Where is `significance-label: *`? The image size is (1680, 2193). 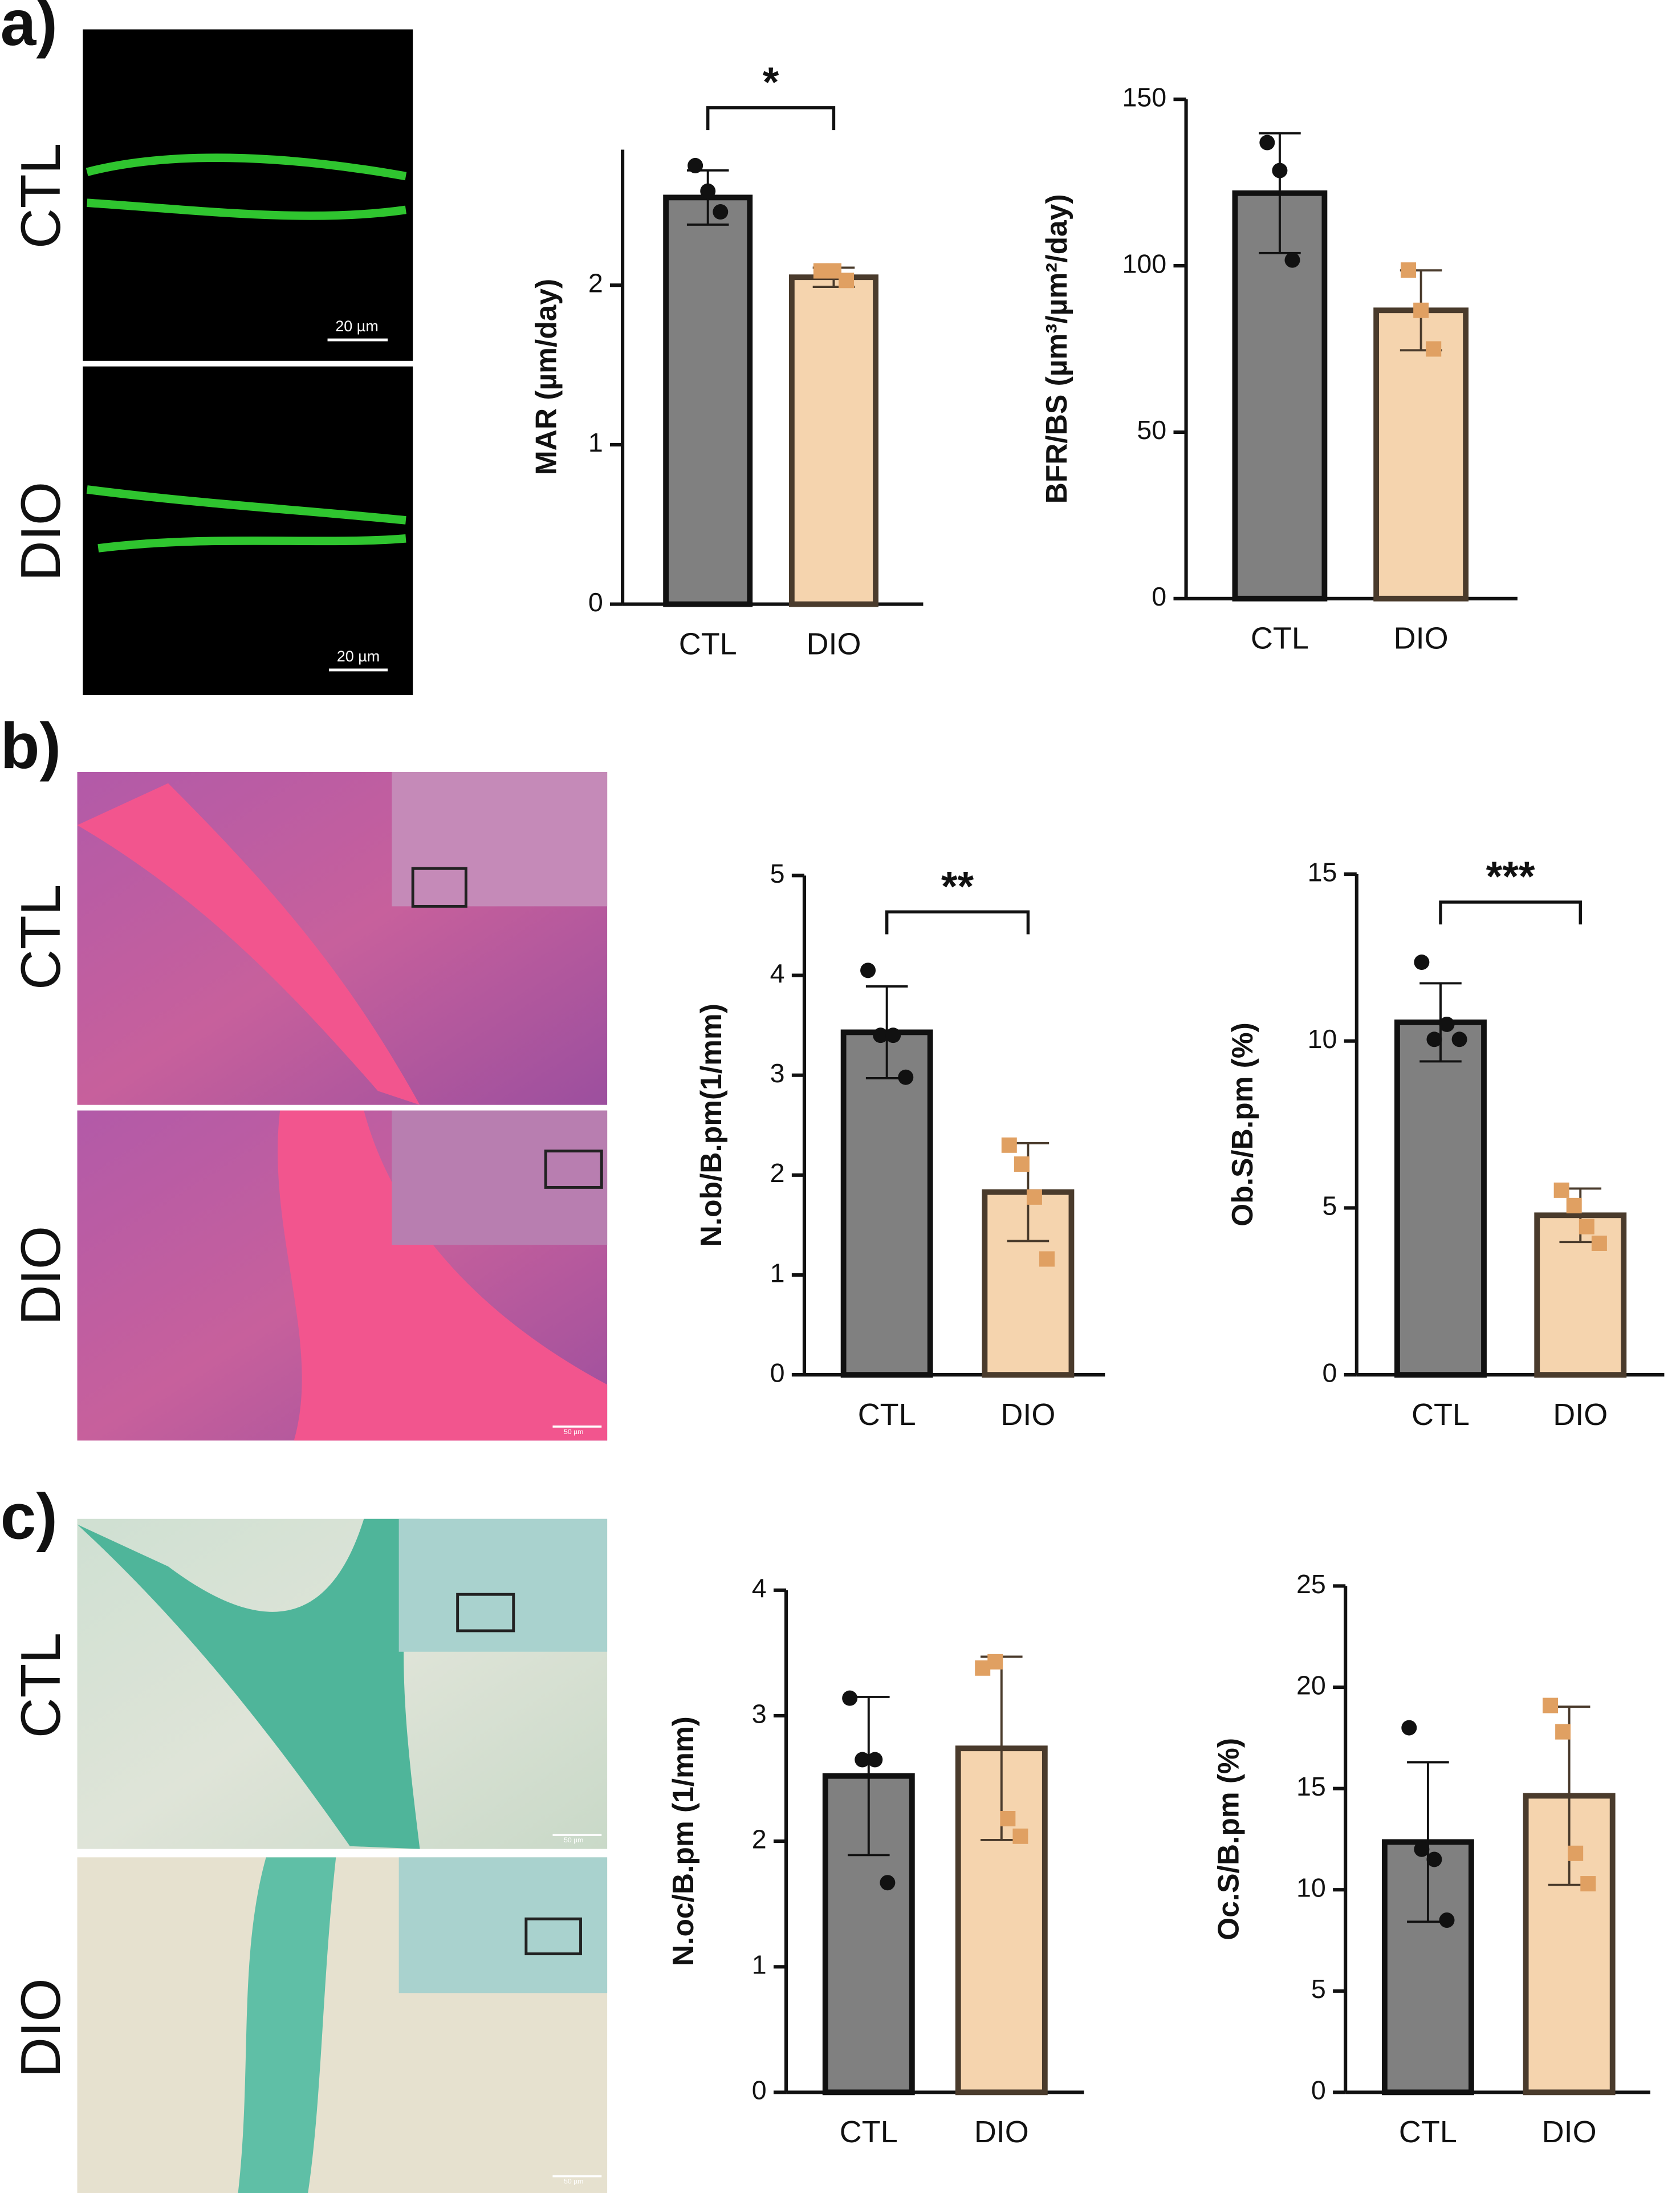 significance-label: * is located at coordinates (771, 81).